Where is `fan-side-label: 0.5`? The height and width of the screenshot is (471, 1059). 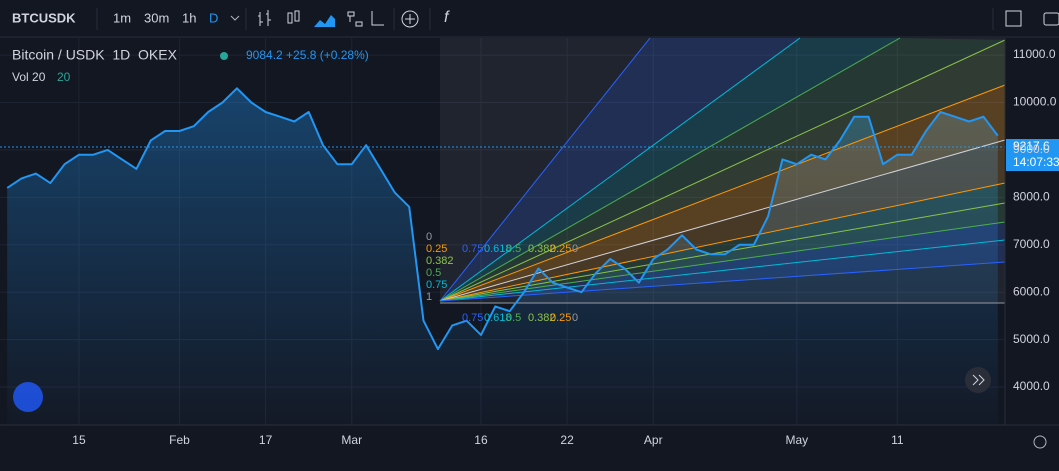
fan-side-label: 0.5 is located at coordinates (433, 273).